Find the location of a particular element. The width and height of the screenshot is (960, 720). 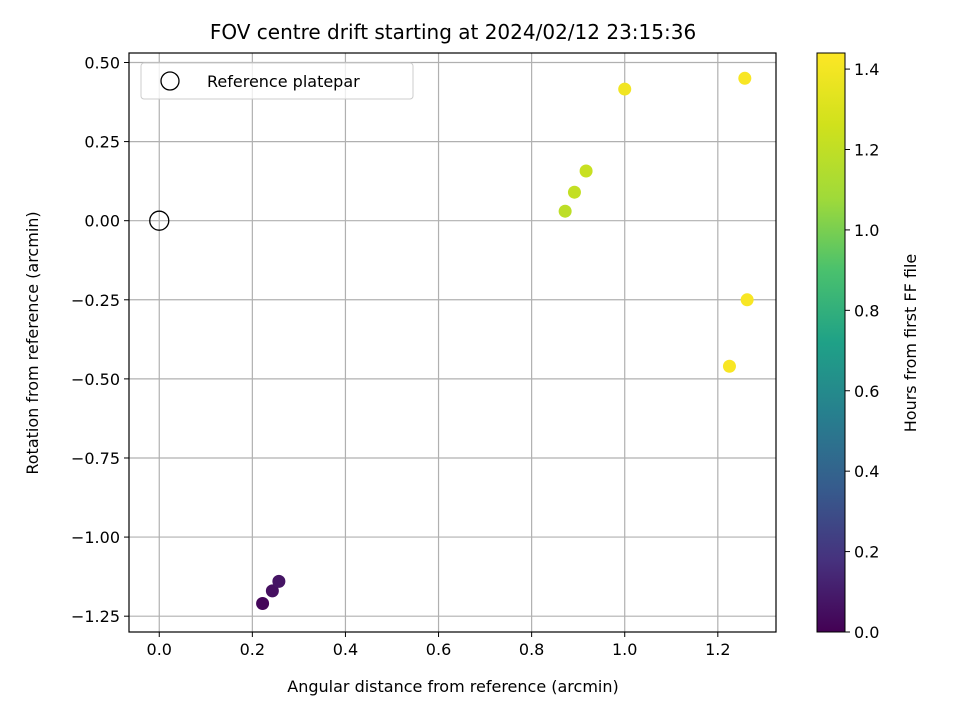

legend-marker-open-circle is located at coordinates (170, 81).